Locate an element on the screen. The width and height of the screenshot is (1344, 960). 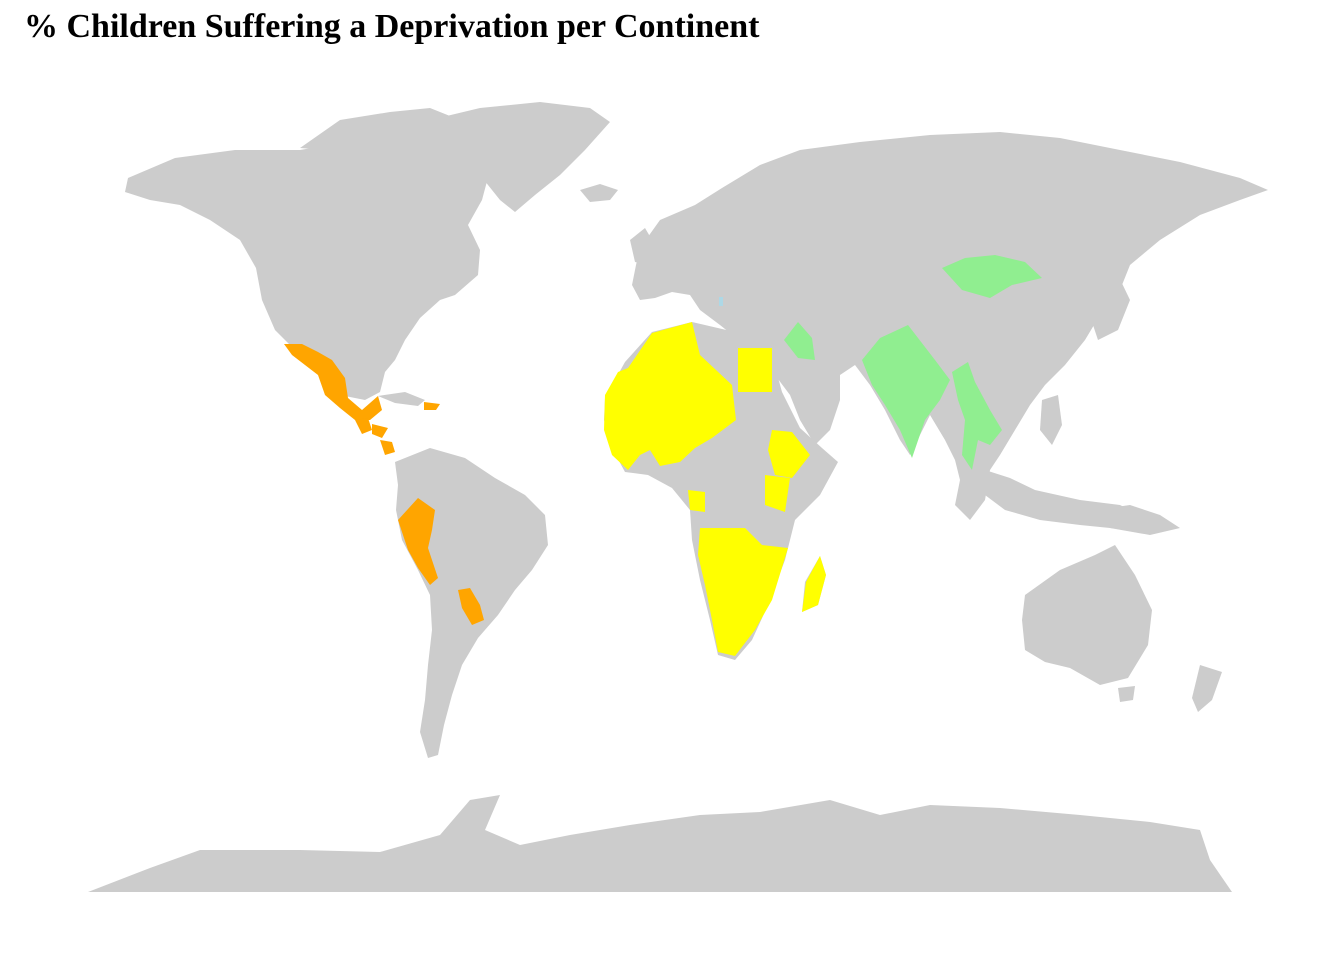
landmass-new-zealand is located at coordinates (1207, 688).